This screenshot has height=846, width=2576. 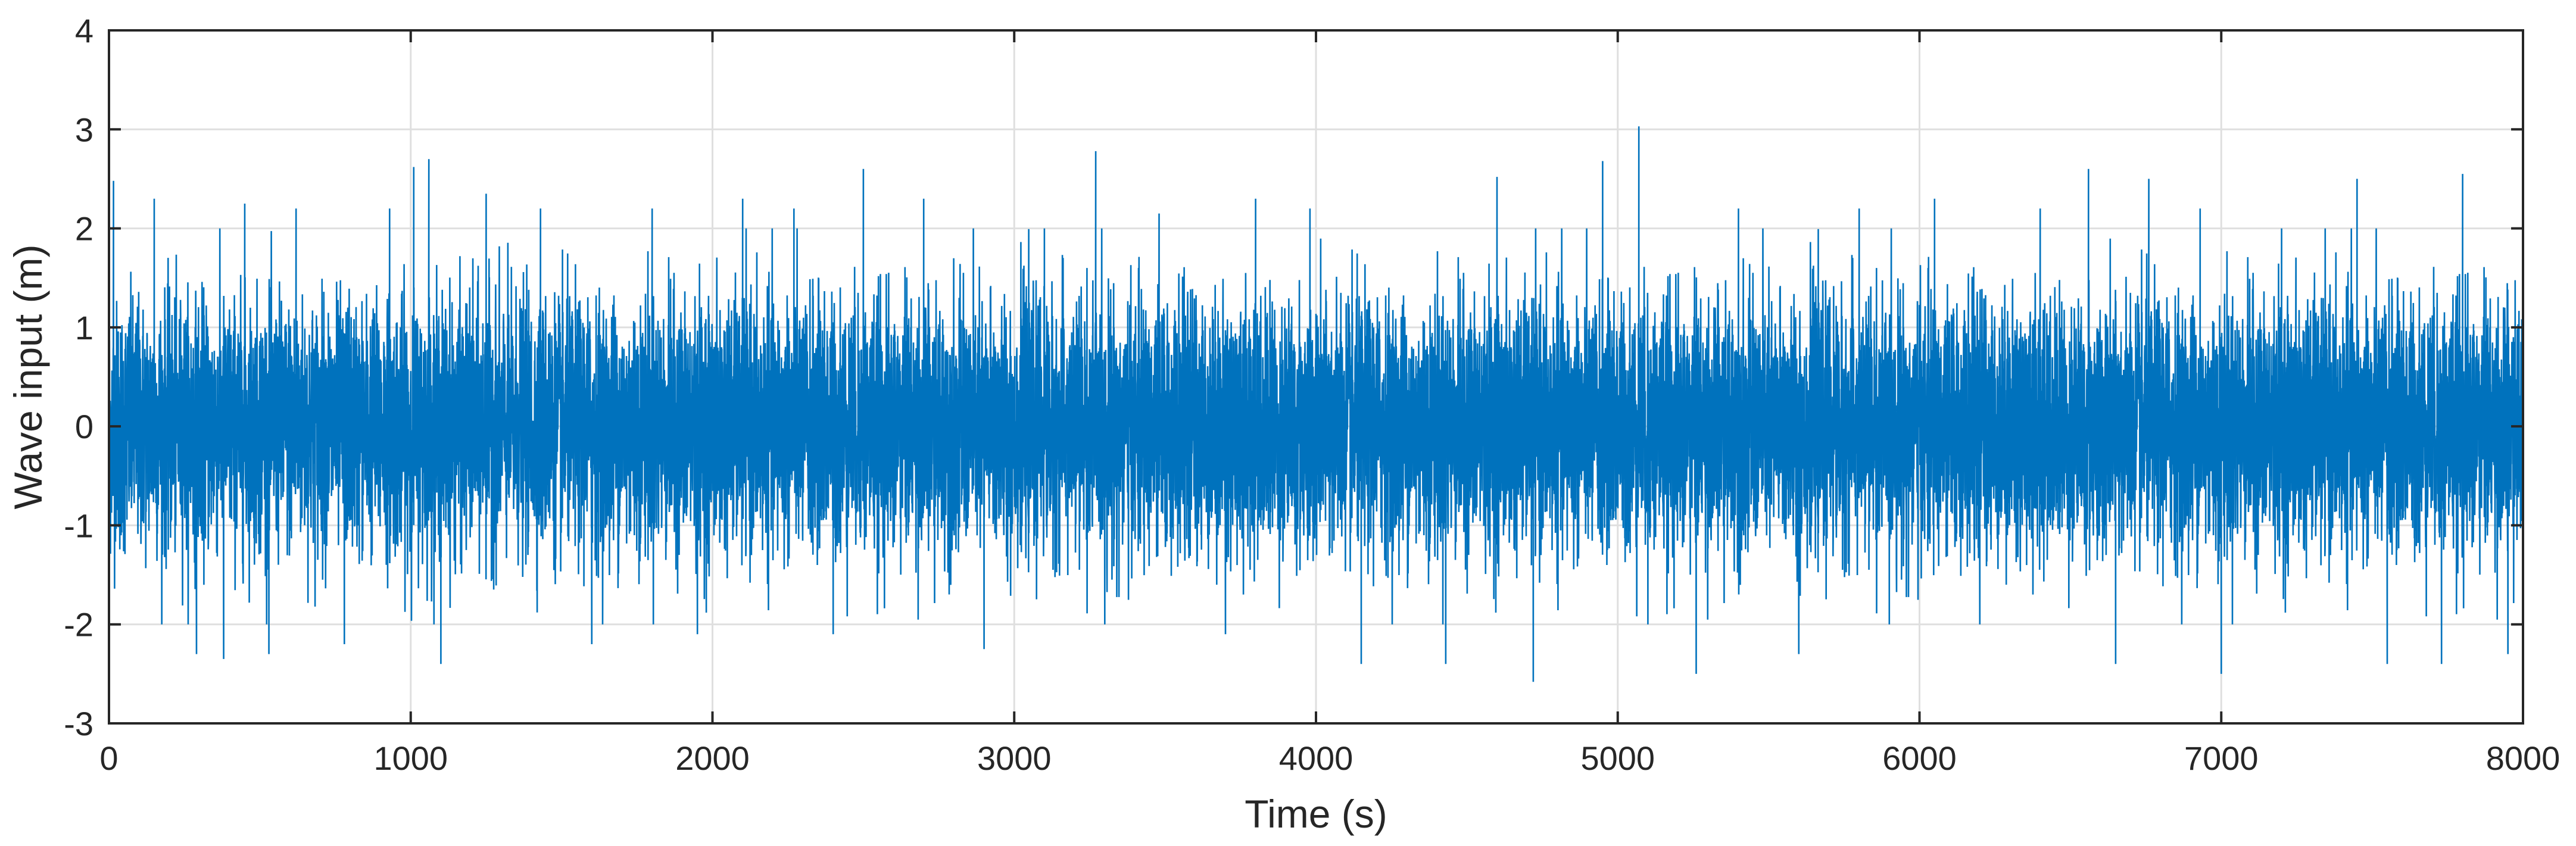 I want to click on x-tick-label: 7000, so click(x=2221, y=758).